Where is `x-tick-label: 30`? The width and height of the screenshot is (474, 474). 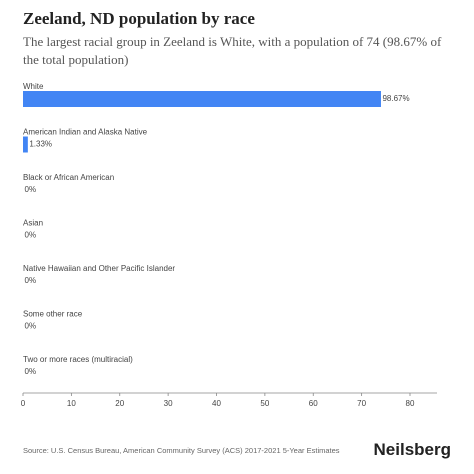
x-tick-label: 30 is located at coordinates (168, 403).